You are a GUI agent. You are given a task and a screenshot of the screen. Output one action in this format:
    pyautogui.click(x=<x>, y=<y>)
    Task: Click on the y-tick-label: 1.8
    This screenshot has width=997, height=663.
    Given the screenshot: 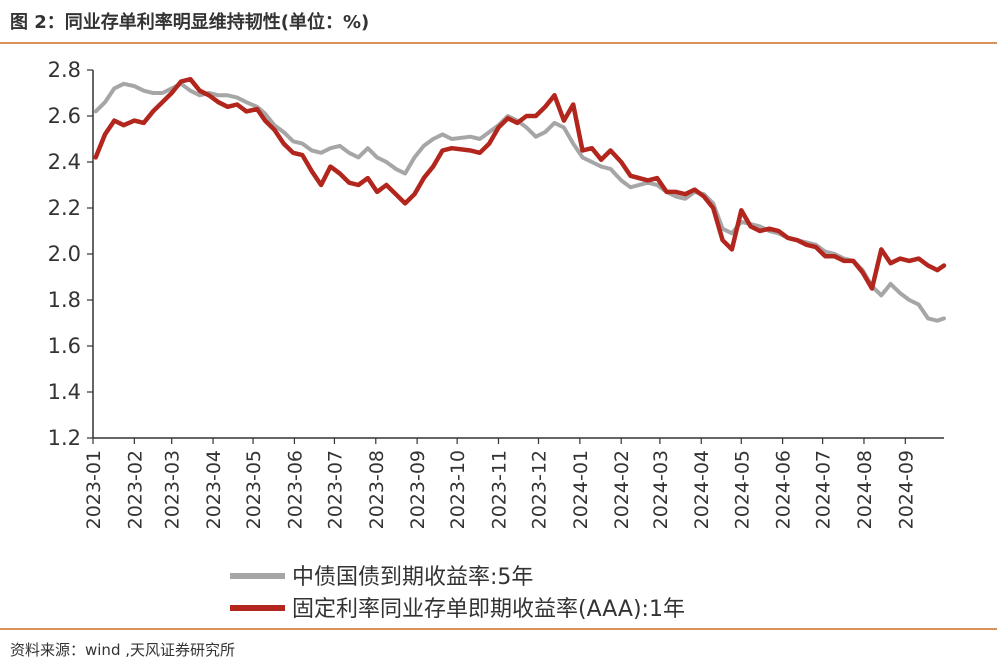 What is the action you would take?
    pyautogui.click(x=64, y=300)
    